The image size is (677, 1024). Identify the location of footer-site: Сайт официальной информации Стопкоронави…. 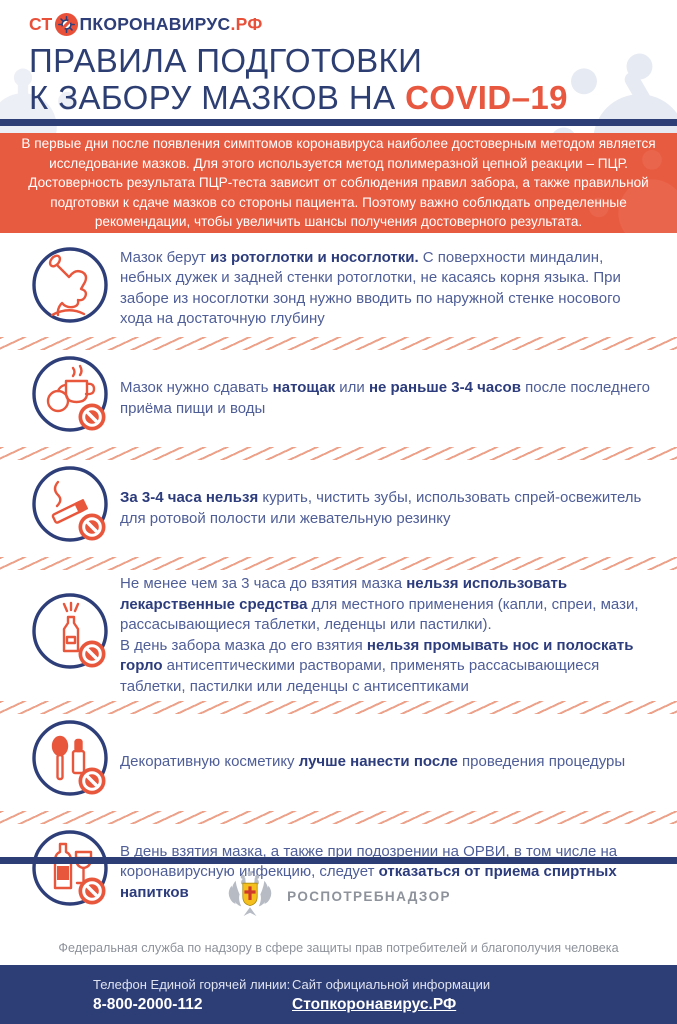
(391, 995).